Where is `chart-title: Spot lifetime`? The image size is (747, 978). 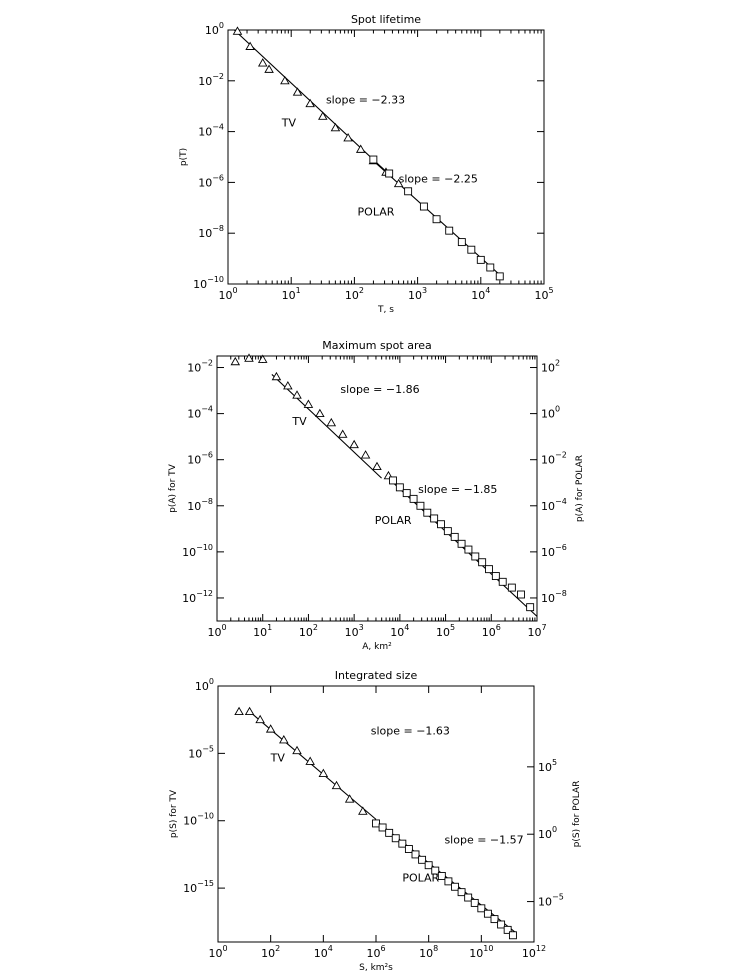 chart-title: Spot lifetime is located at coordinates (386, 19).